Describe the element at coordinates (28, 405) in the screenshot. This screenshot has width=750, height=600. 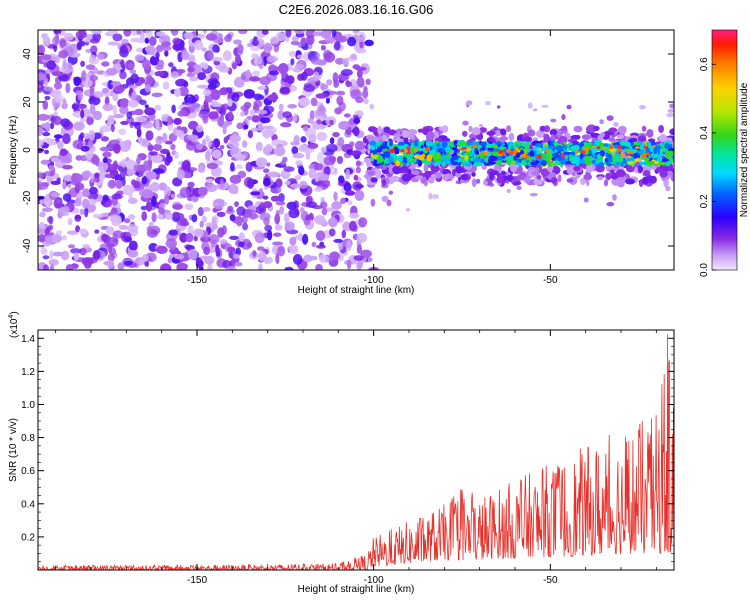
I see `snr-y-tick-label: 1.0` at that location.